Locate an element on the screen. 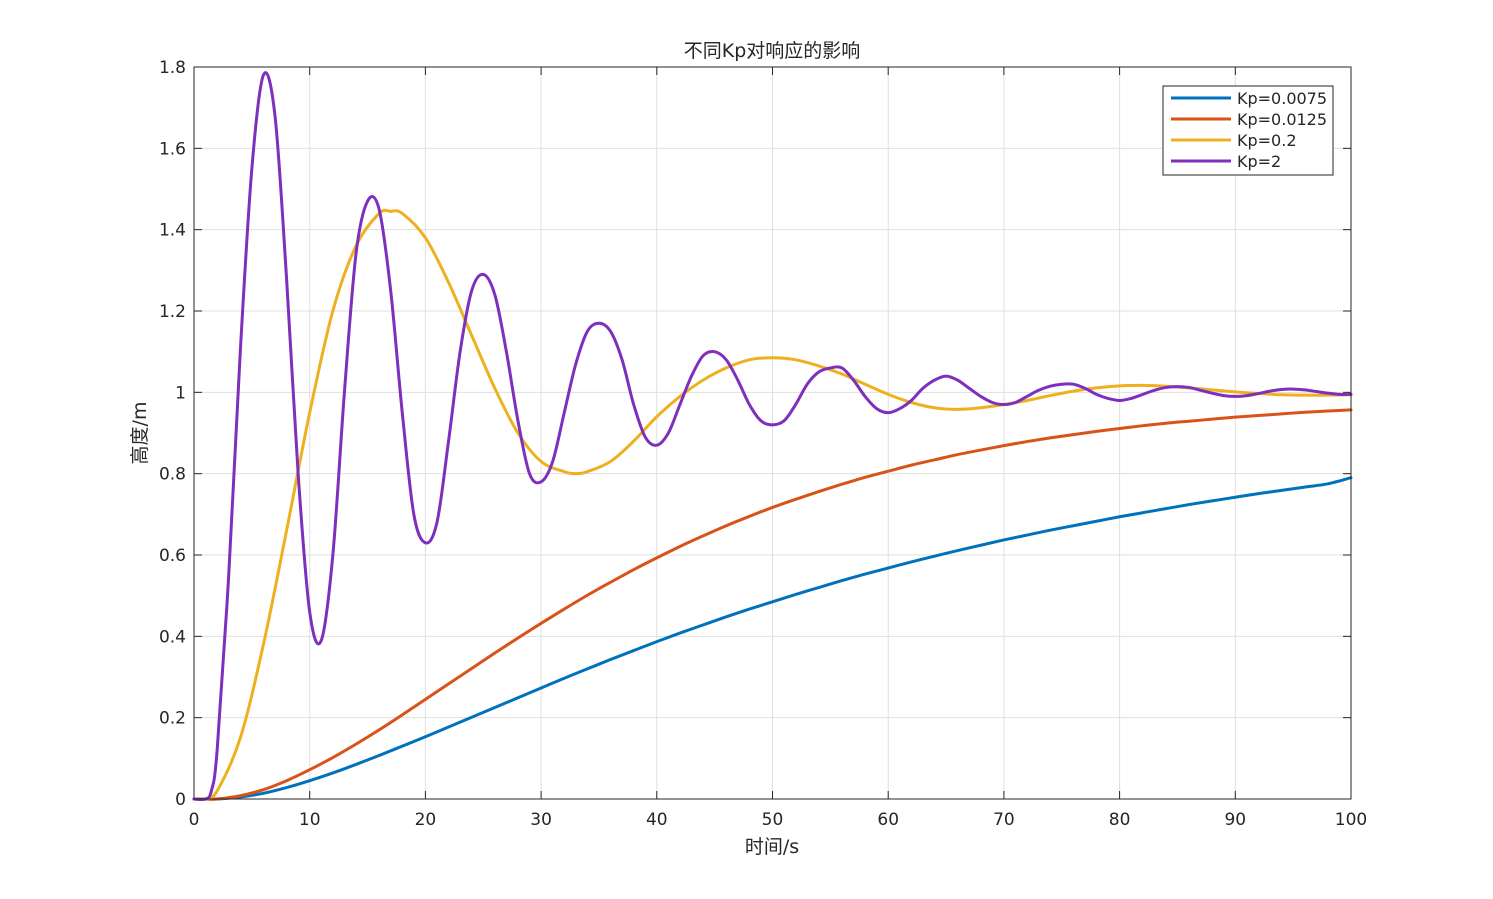 The height and width of the screenshot is (899, 1493). chart-title: 不同Kp对响应的影响 is located at coordinates (772, 51).